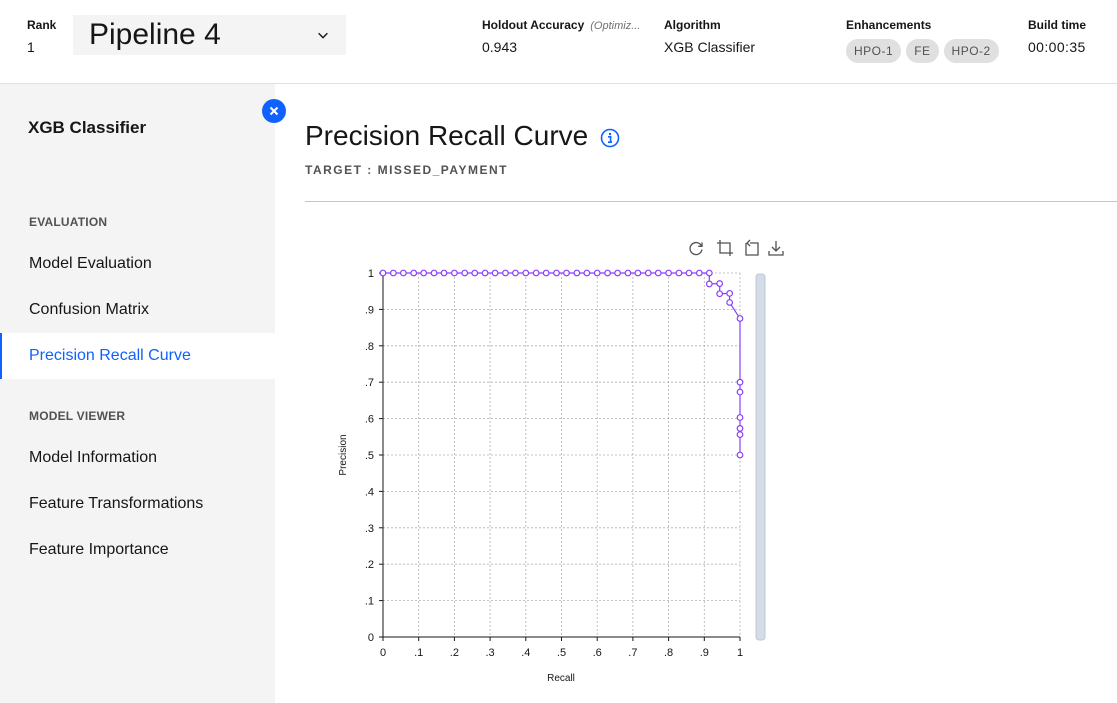  What do you see at coordinates (369, 492) in the screenshot?
I see `y-tick-label: .4` at bounding box center [369, 492].